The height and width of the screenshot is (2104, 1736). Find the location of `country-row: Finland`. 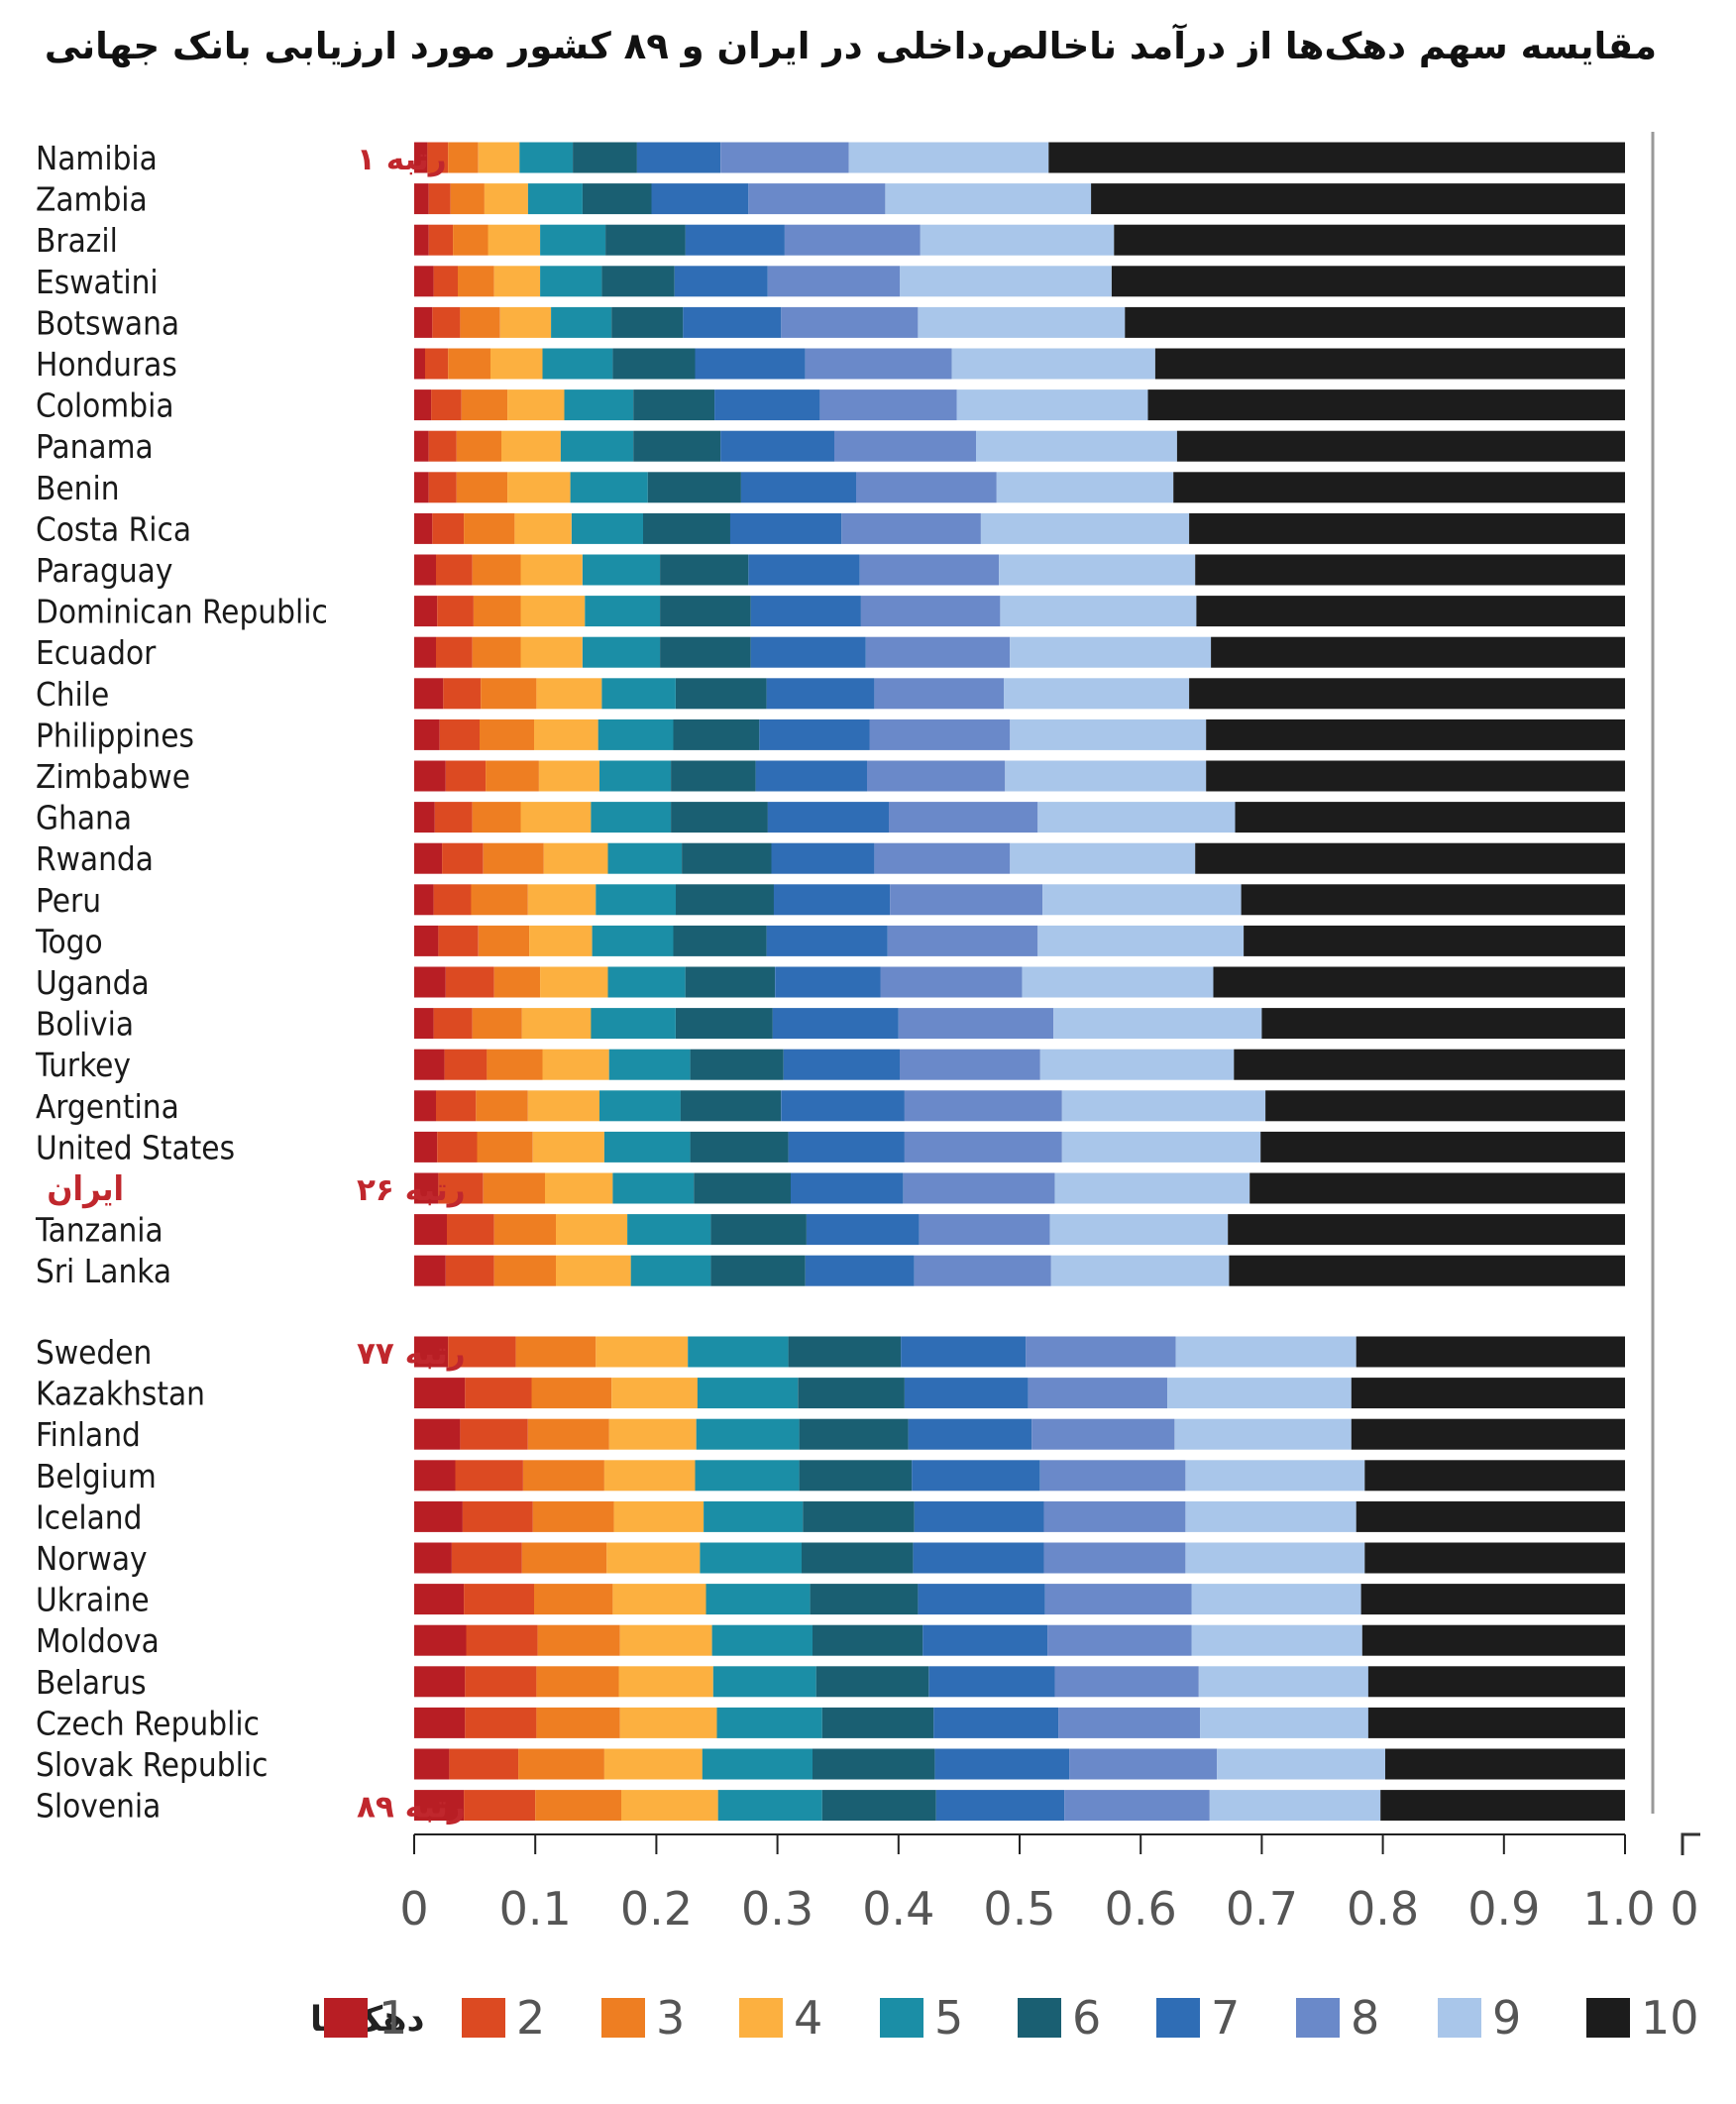

country-row: Finland is located at coordinates (830, 1435).